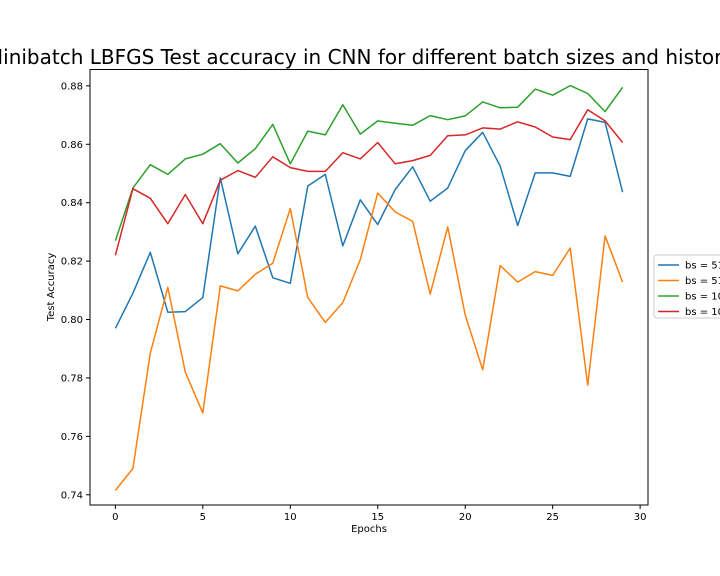  I want to click on x-tick-label: 20, so click(465, 517).